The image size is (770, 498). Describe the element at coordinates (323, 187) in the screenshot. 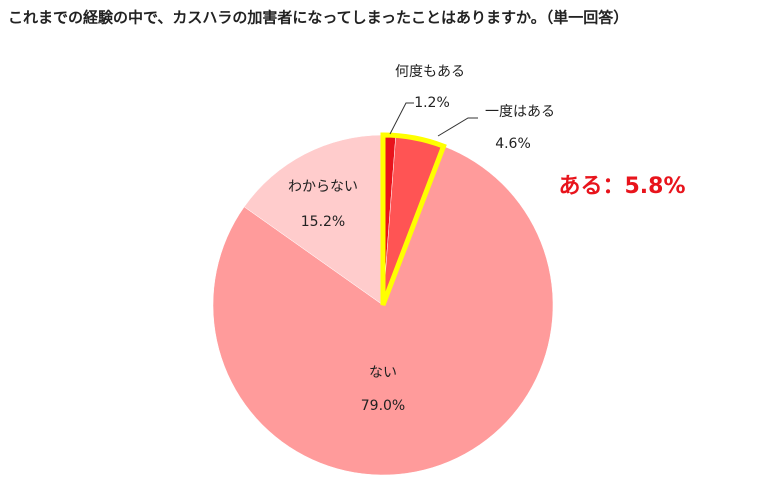

I see `category-label: わからない` at that location.